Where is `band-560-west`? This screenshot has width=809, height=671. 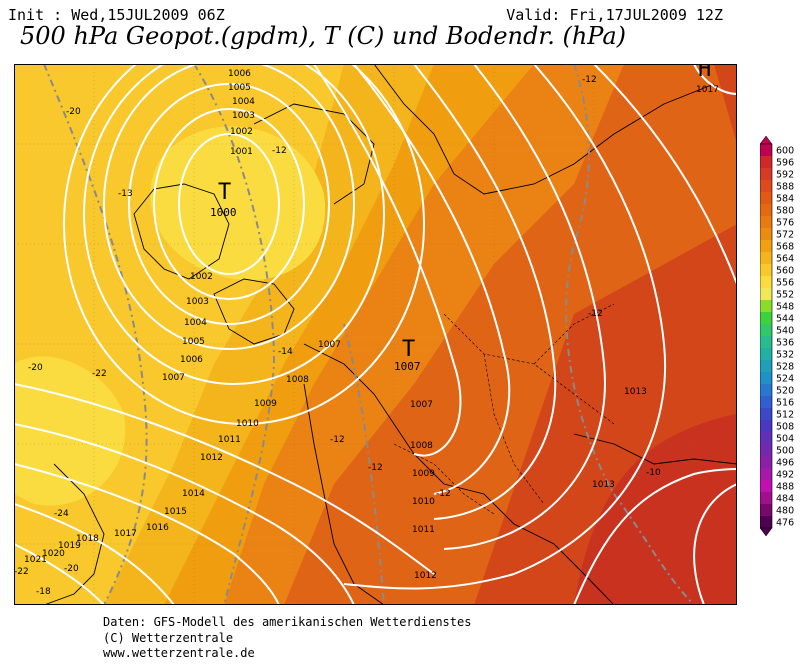
band-560-west is located at coordinates (70, 431).